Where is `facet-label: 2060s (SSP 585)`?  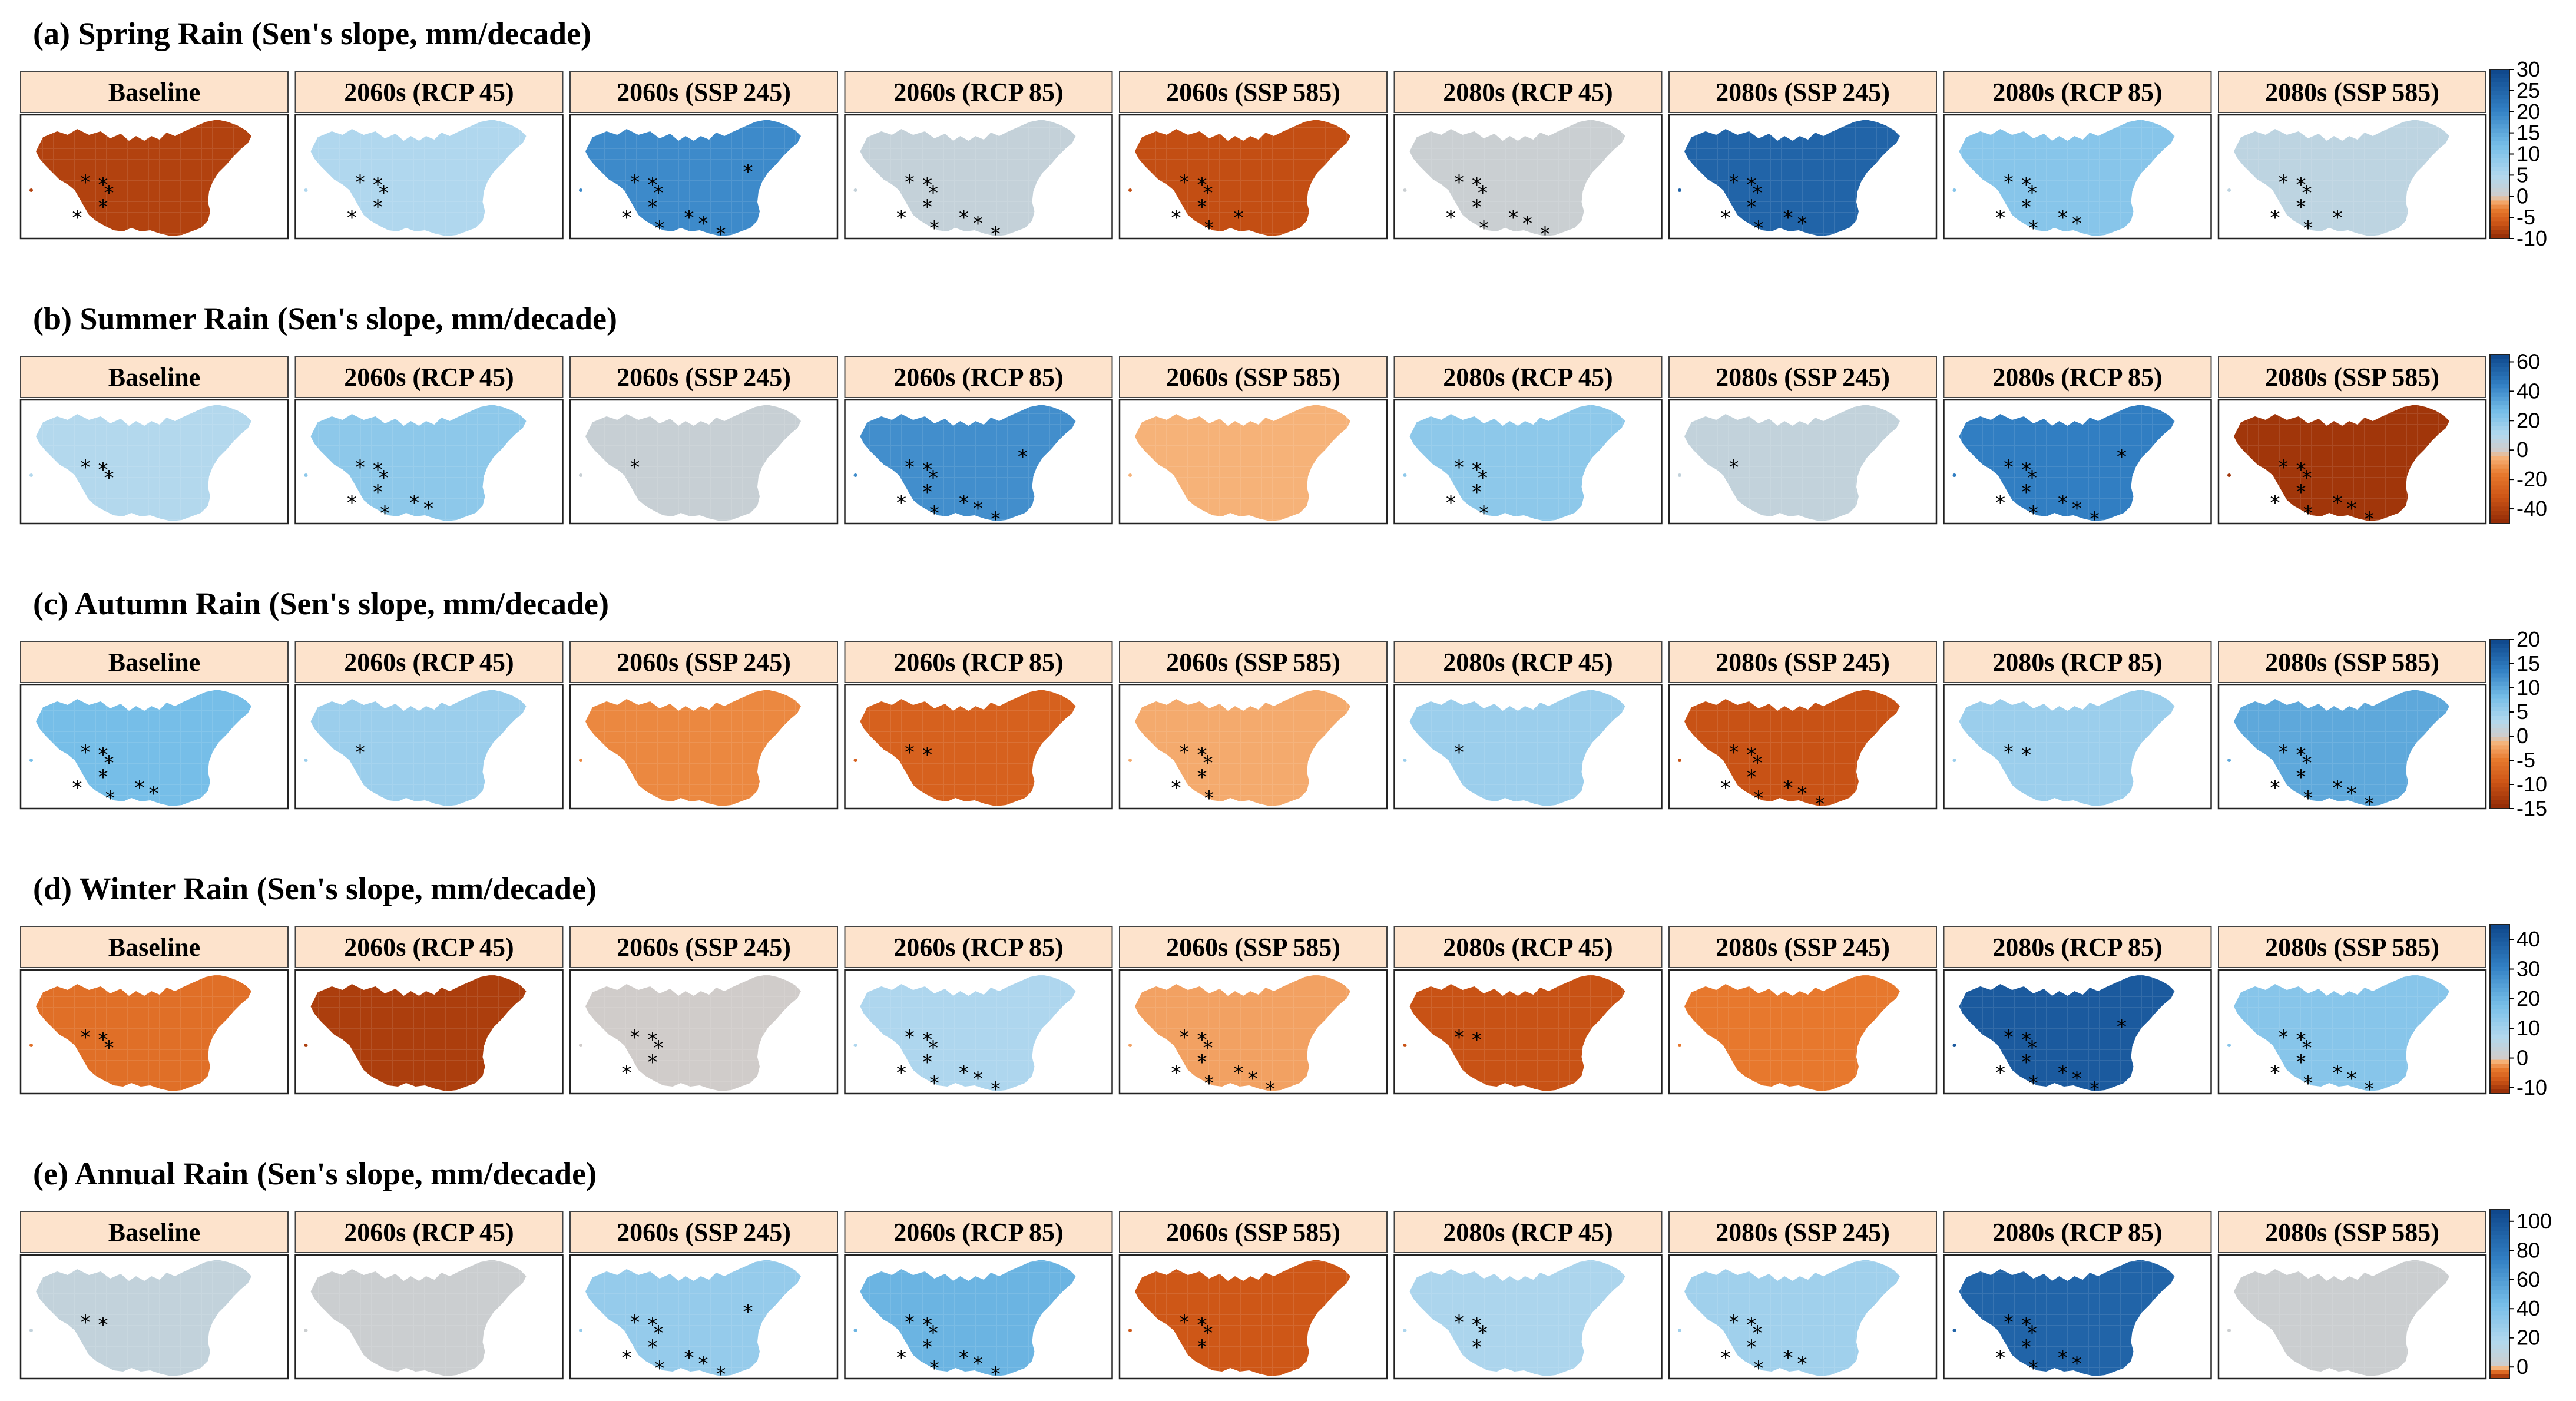
facet-label: 2060s (SSP 585) is located at coordinates (1253, 662).